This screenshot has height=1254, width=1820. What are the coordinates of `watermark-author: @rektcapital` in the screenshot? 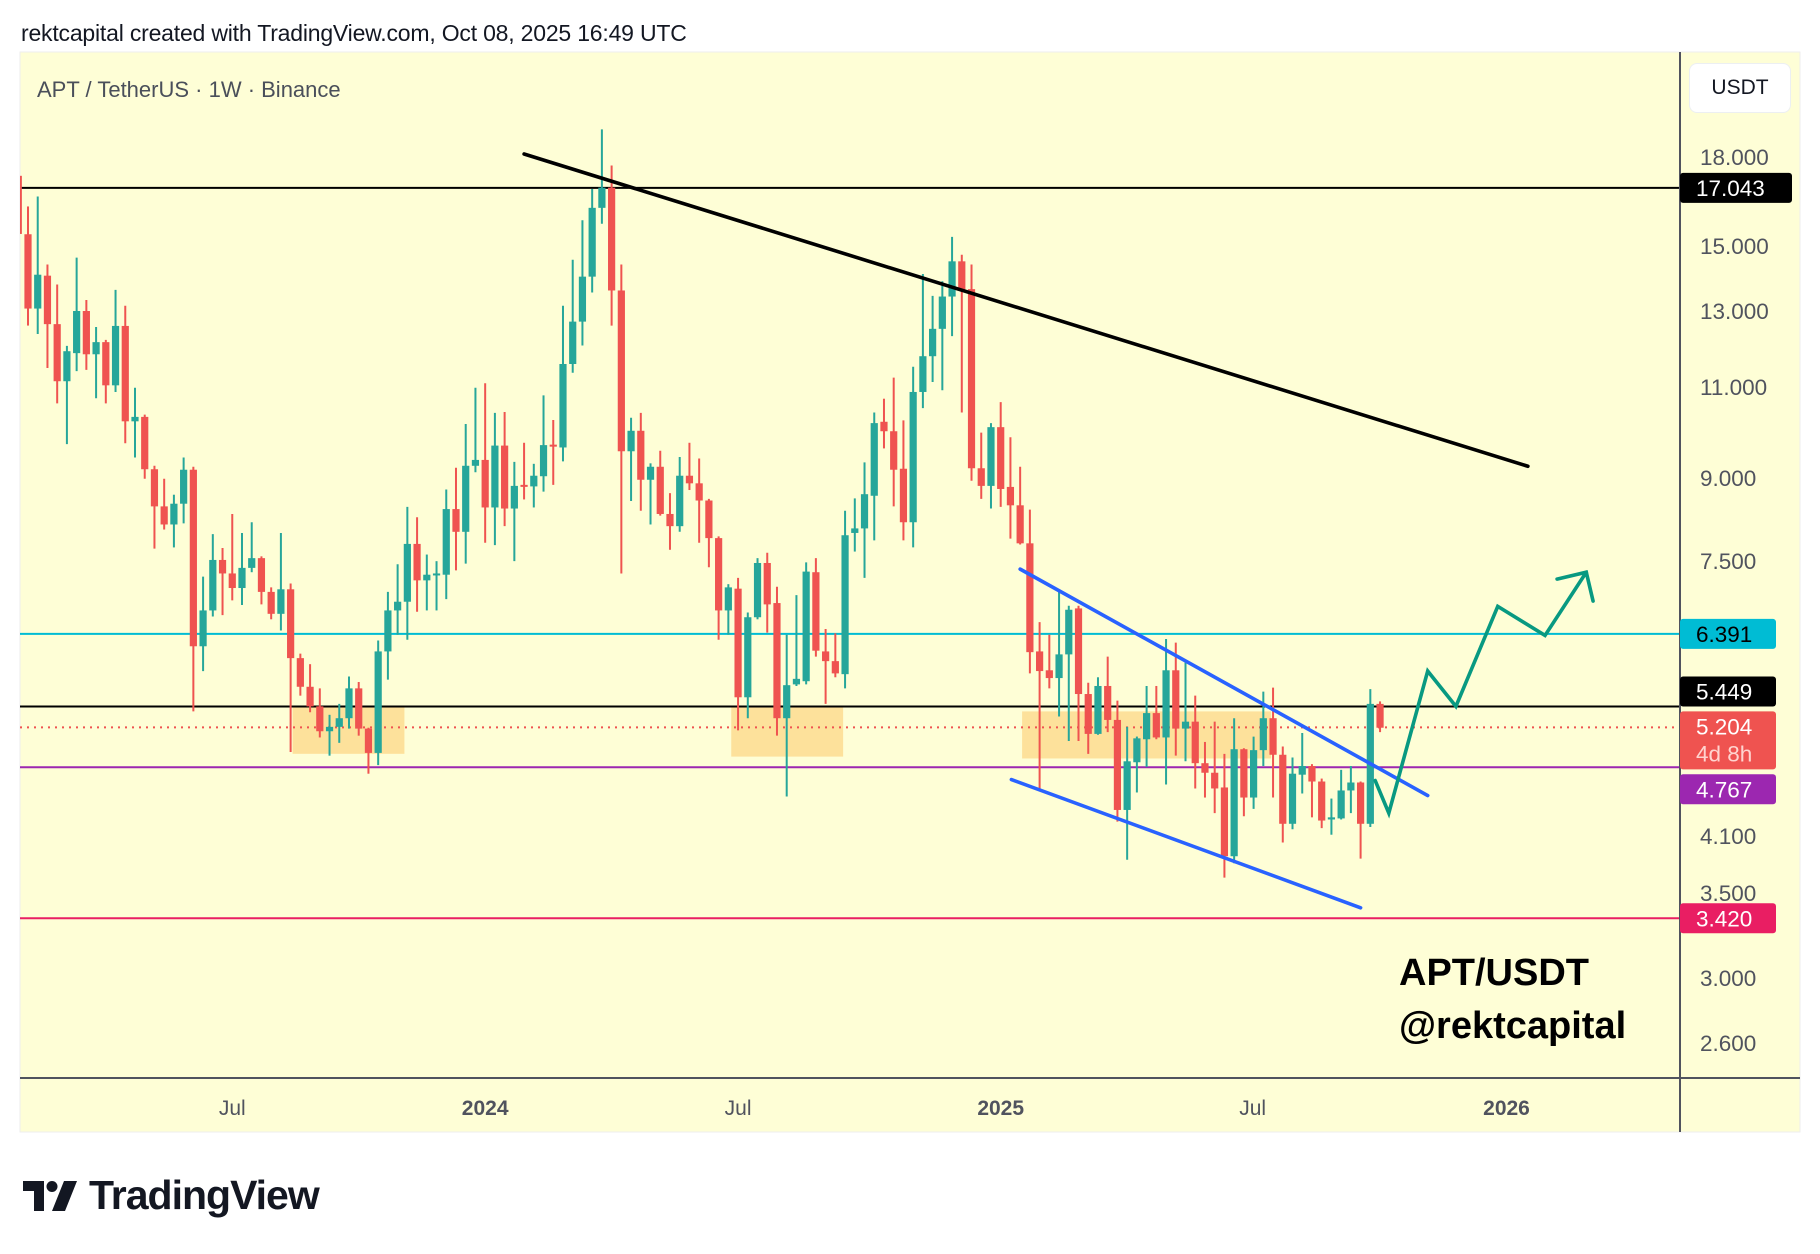 It's located at (1512, 1026).